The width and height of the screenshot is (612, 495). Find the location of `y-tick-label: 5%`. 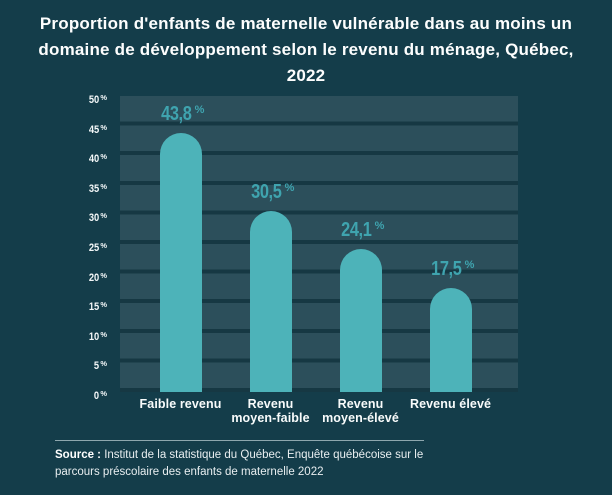

y-tick-label: 5% is located at coordinates (100, 366).